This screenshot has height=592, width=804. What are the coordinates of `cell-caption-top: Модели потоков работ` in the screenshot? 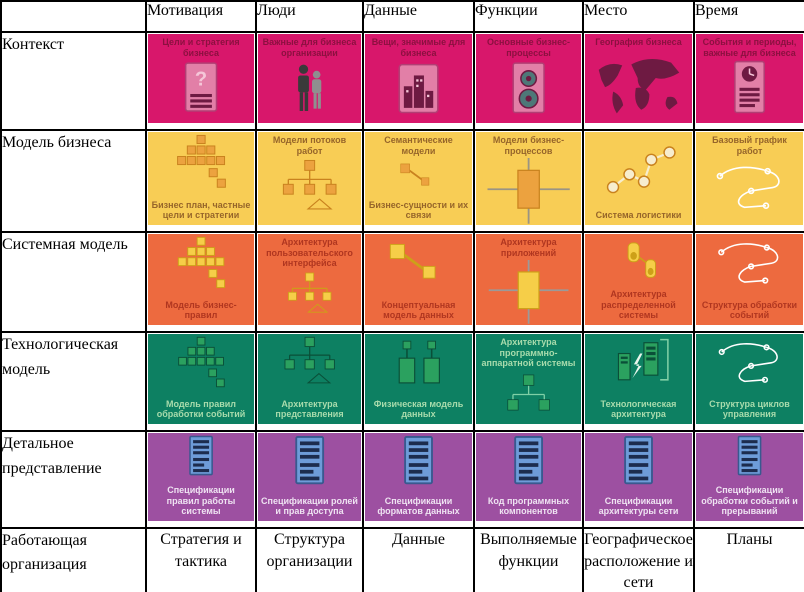 It's located at (309, 145).